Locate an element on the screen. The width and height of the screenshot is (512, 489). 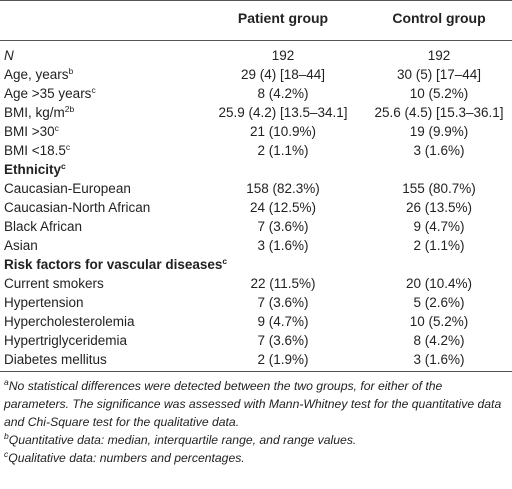
value-cell: 21 (10.9%) is located at coordinates (283, 131).